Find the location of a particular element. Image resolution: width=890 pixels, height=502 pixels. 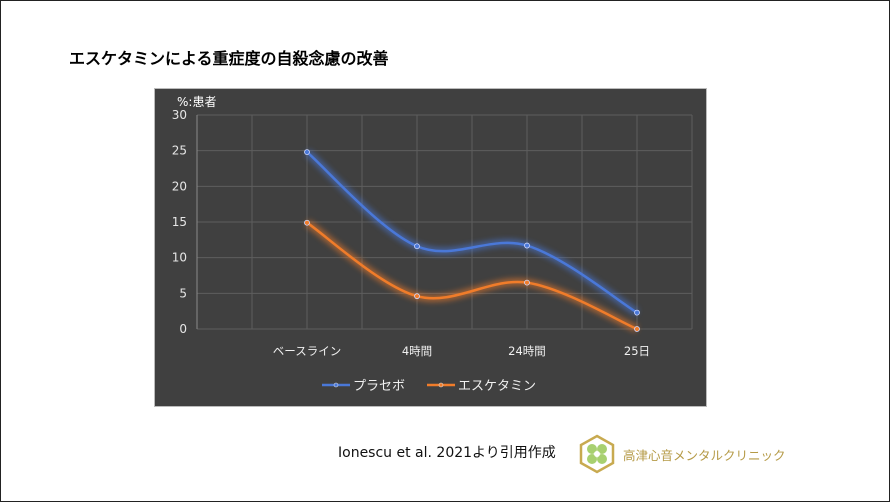

clinic-name: 高津心音メンタルクリニック is located at coordinates (704, 455).